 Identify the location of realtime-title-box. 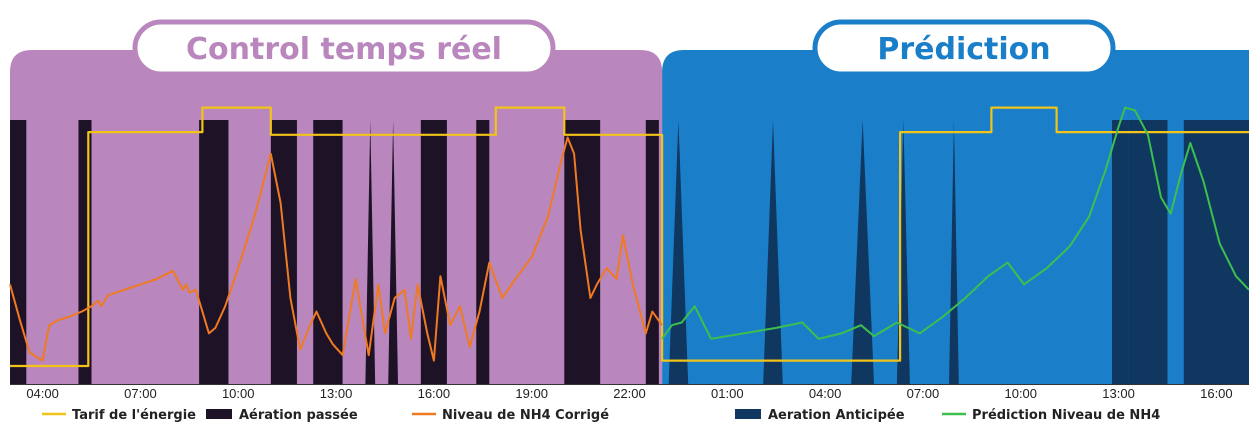
(344, 48).